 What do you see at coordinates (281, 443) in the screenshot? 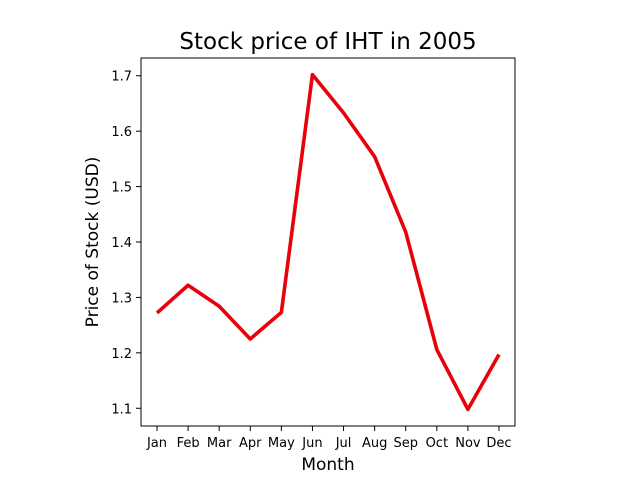
I see `x-tick-label: May` at bounding box center [281, 443].